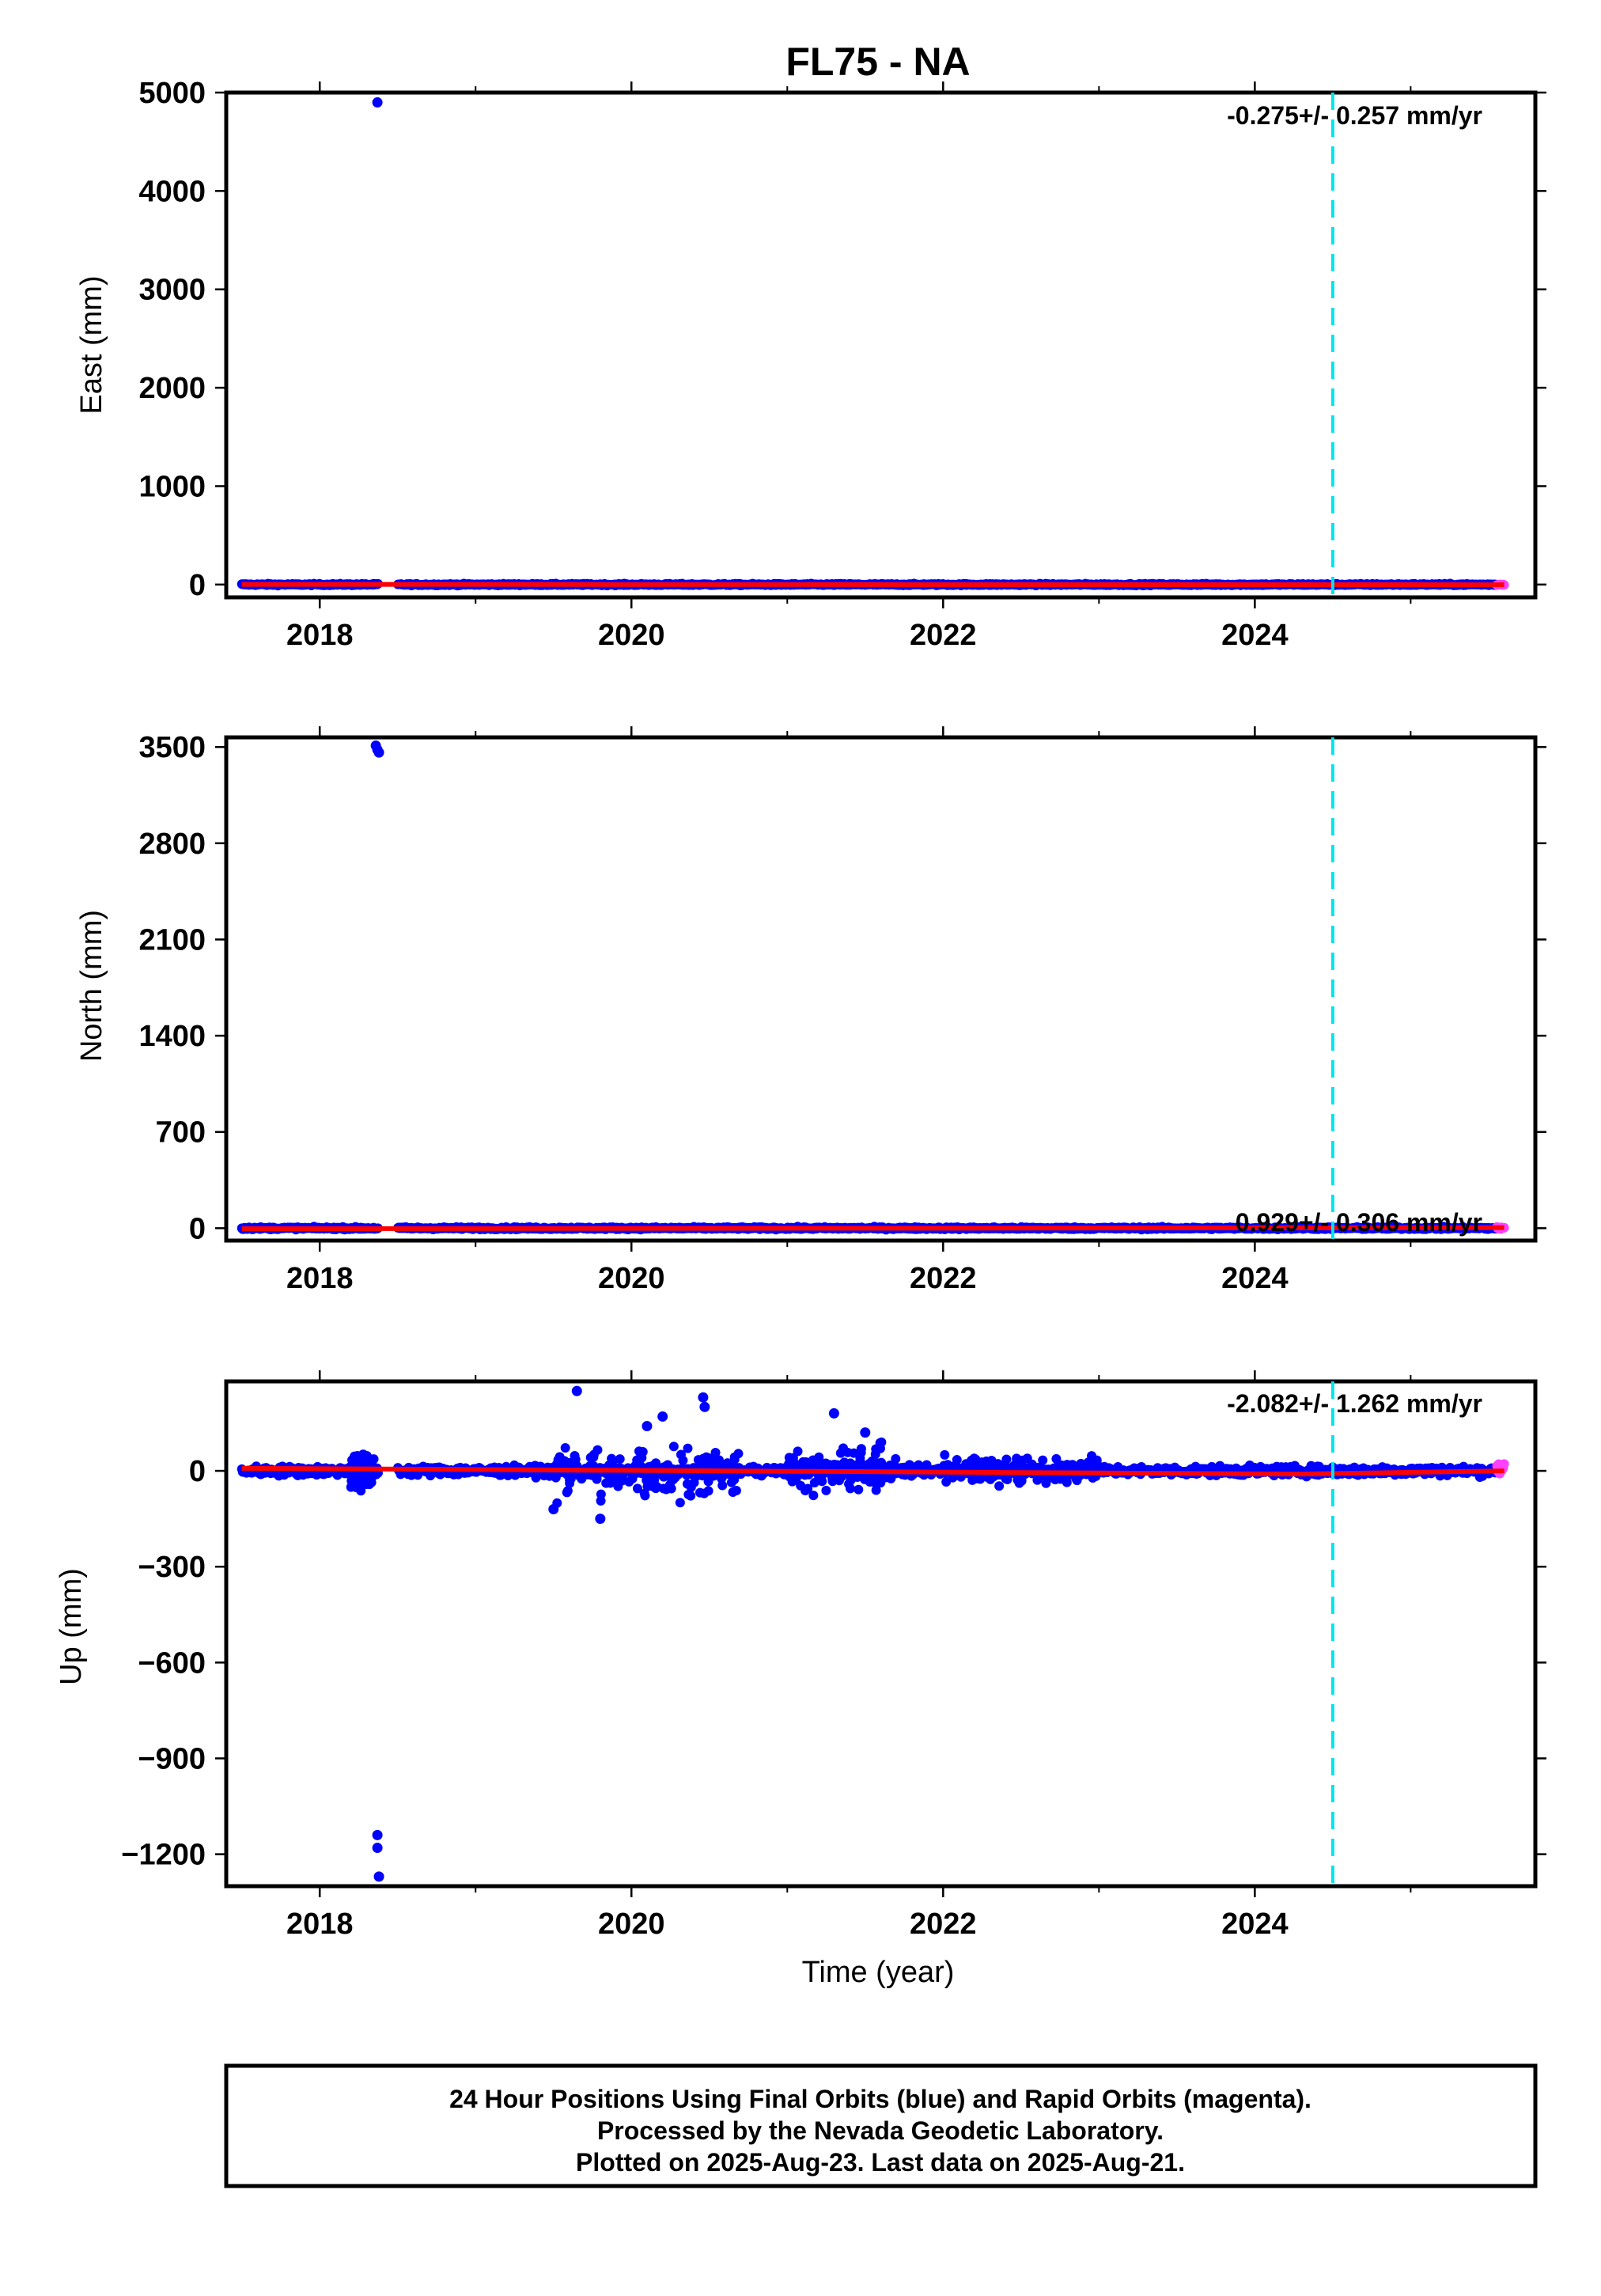 This screenshot has height=2296, width=1601. I want to click on y-tick-label: 3000, so click(172, 290).